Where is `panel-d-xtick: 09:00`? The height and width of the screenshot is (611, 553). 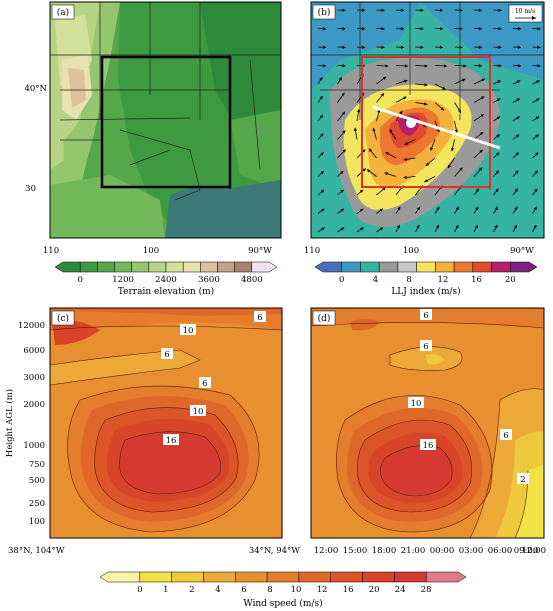
panel-d-xtick: 09:00 is located at coordinates (526, 551).